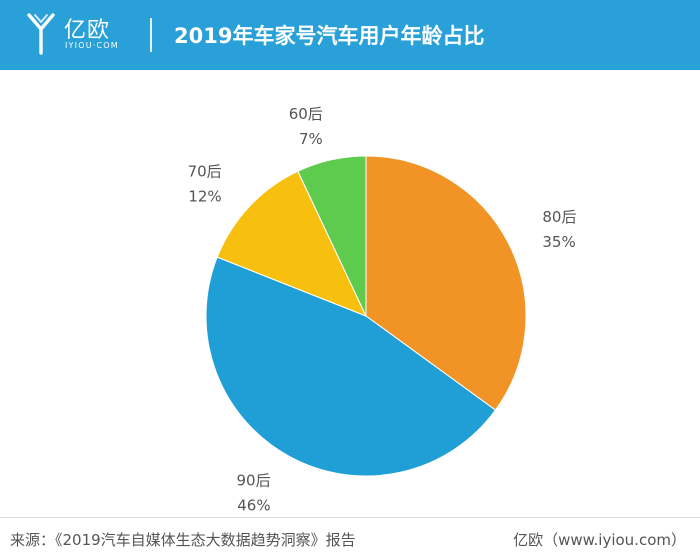 The image size is (700, 558). What do you see at coordinates (306, 114) in the screenshot?
I see `slice-label-3: 60后` at bounding box center [306, 114].